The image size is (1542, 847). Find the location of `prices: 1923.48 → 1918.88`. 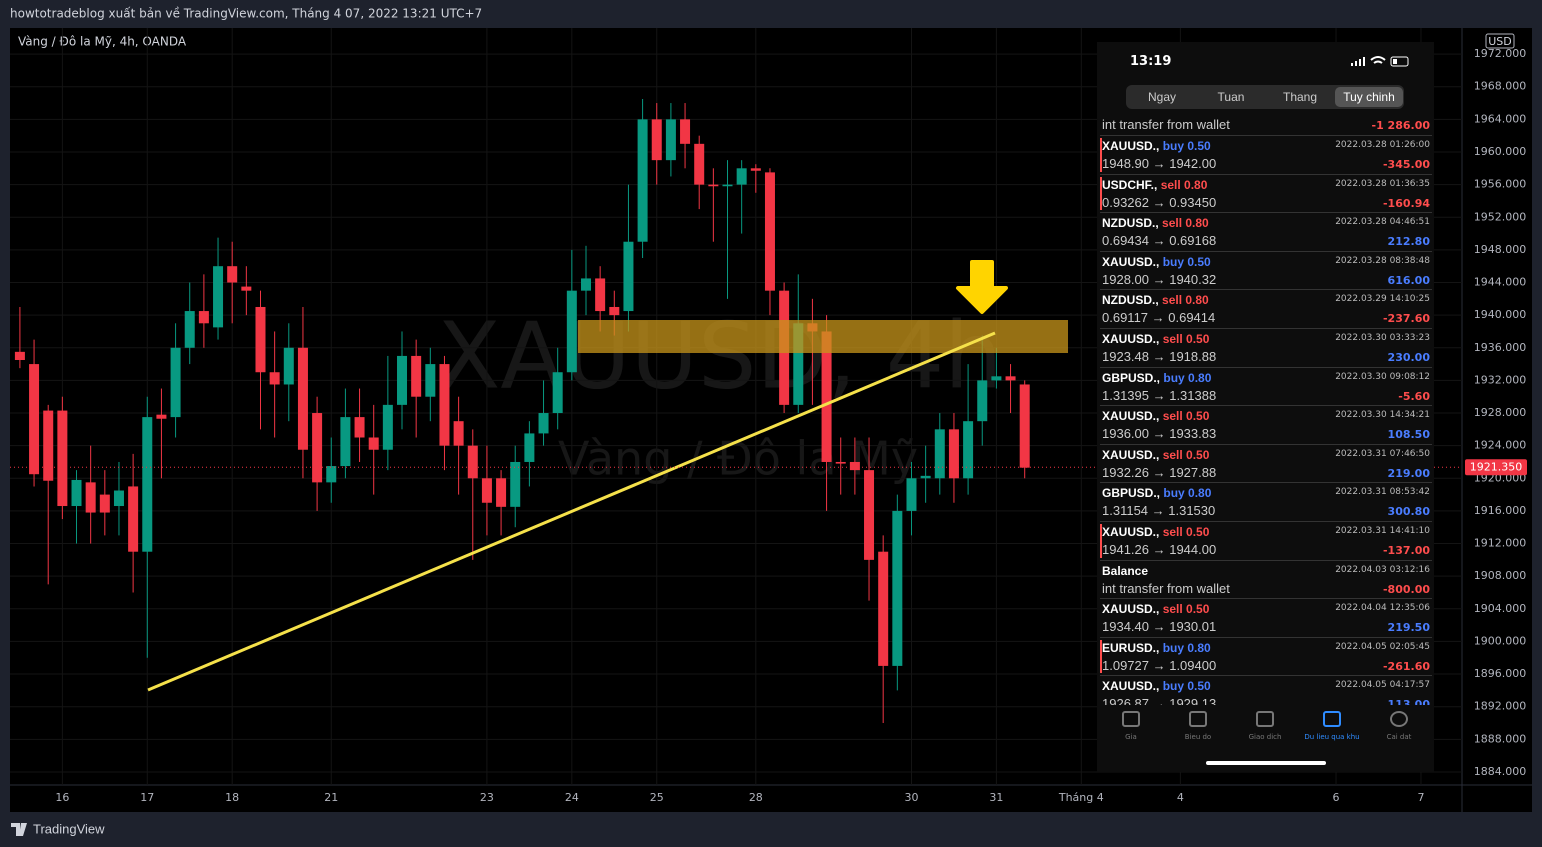

prices: 1923.48 → 1918.88 is located at coordinates (1159, 356).